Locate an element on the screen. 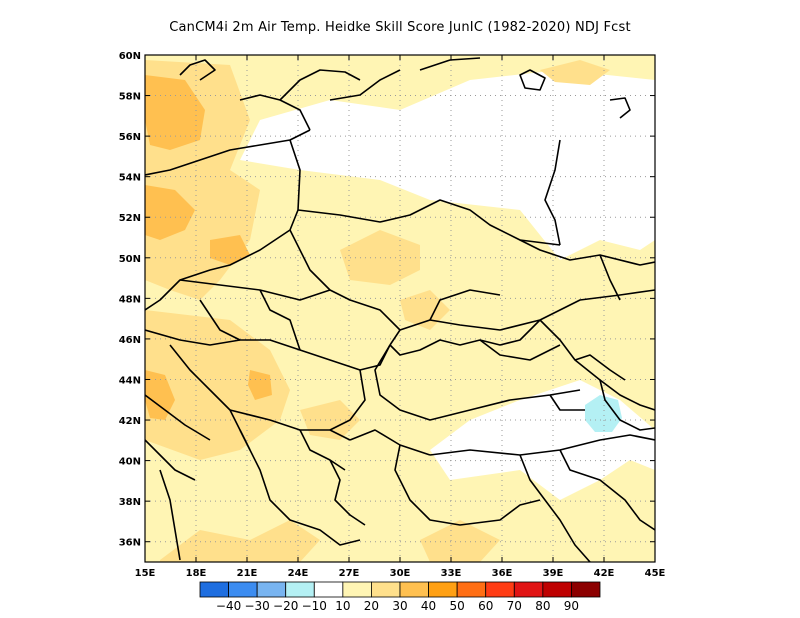 This screenshot has height=618, width=800. lat-tick-label: 42N is located at coordinates (130, 421).